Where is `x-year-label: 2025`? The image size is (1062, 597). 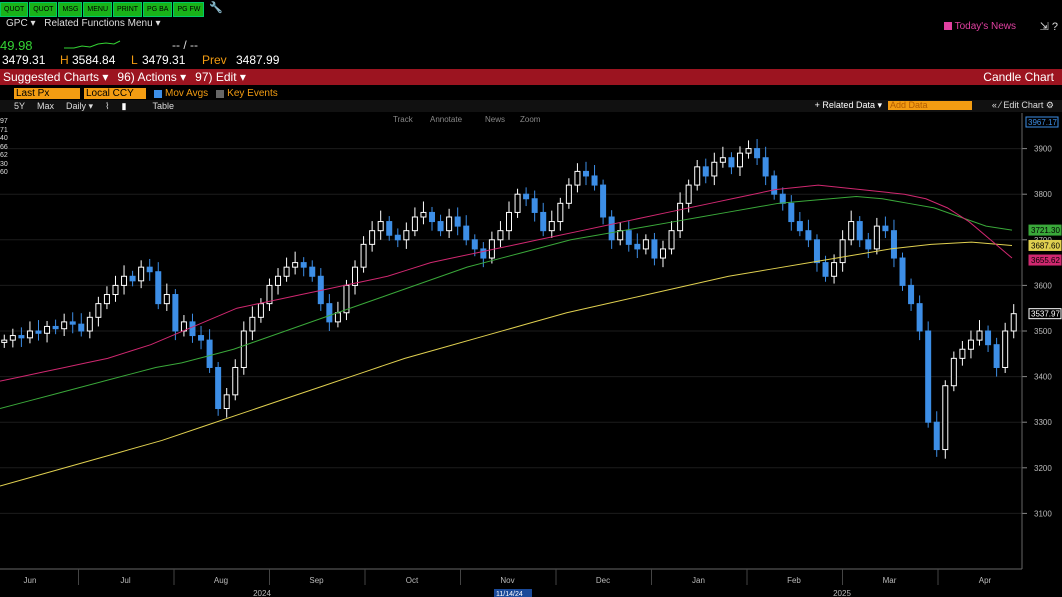 x-year-label: 2025 is located at coordinates (842, 593).